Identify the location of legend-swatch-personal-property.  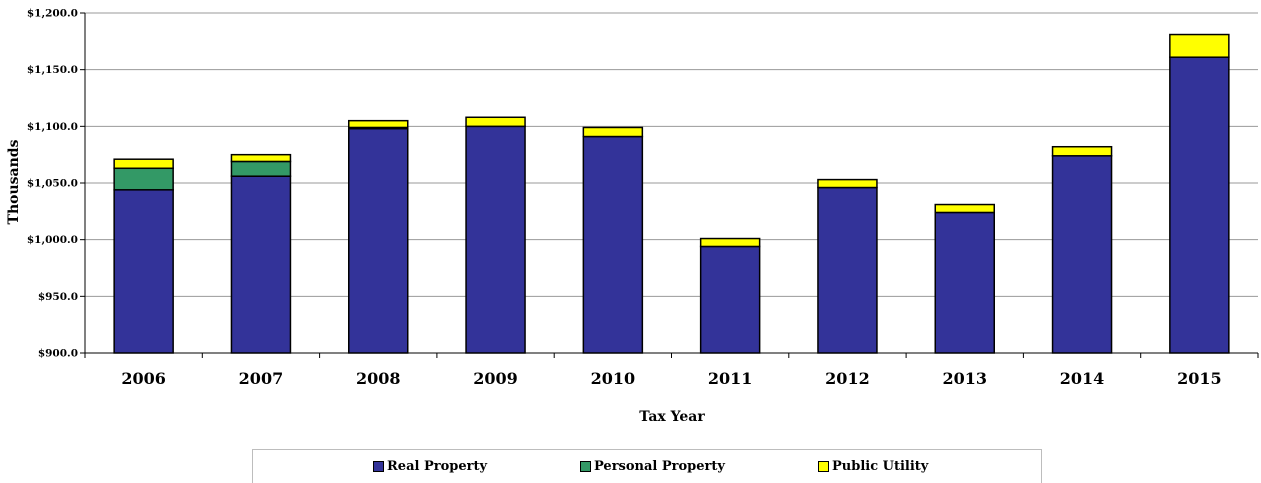
(585, 466).